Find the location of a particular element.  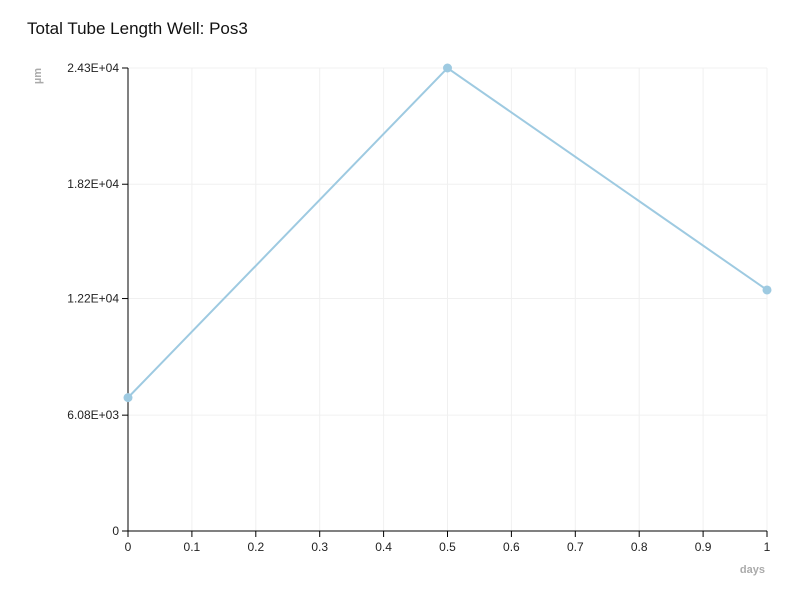

x-axis-label: days is located at coordinates (752, 570).